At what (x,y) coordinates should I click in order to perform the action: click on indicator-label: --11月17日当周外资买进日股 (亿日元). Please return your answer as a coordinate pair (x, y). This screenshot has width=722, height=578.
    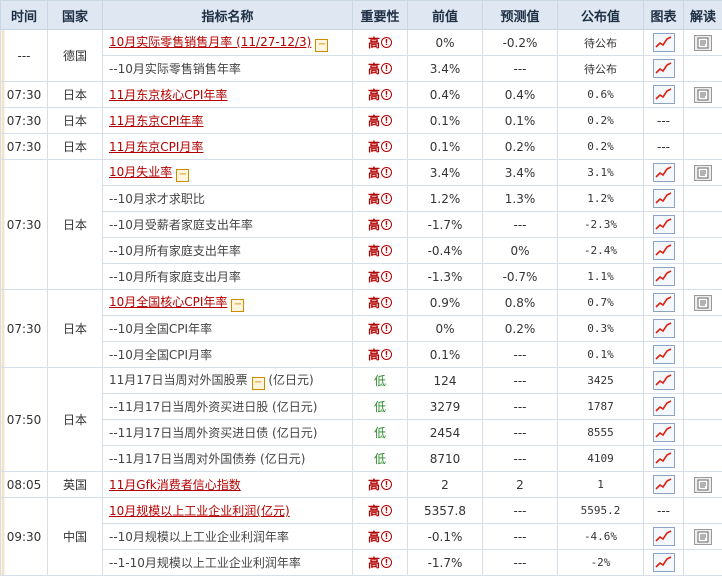
    Looking at the image, I should click on (213, 407).